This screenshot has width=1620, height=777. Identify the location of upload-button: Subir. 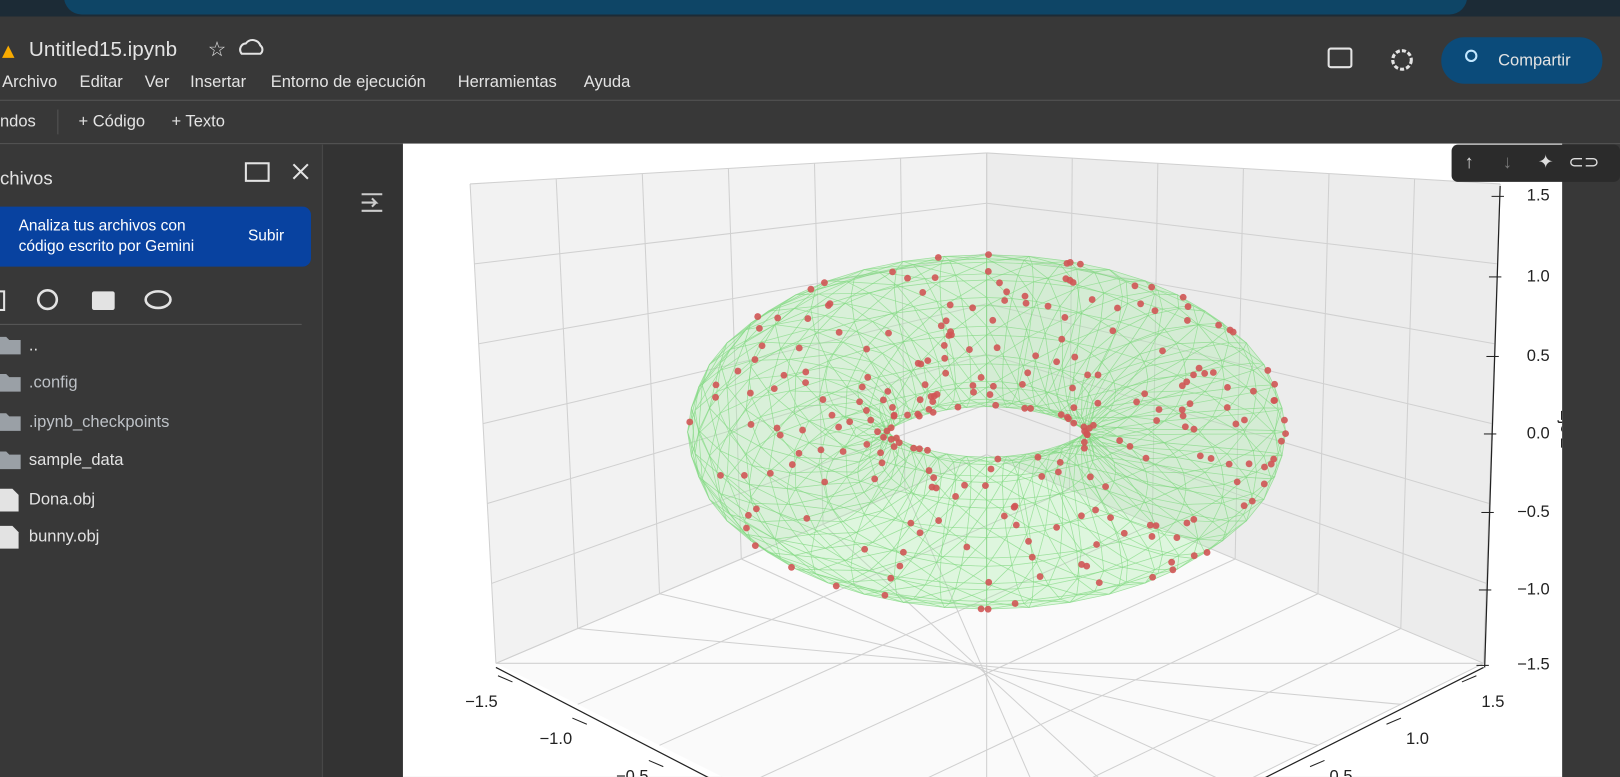
(266, 236).